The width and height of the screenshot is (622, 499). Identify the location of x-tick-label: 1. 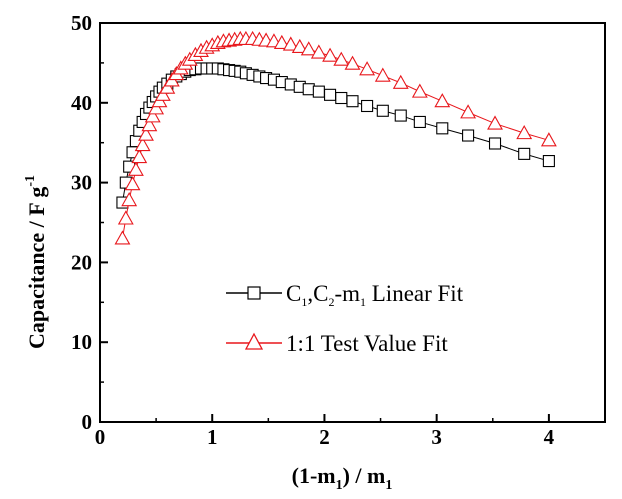
(212, 437).